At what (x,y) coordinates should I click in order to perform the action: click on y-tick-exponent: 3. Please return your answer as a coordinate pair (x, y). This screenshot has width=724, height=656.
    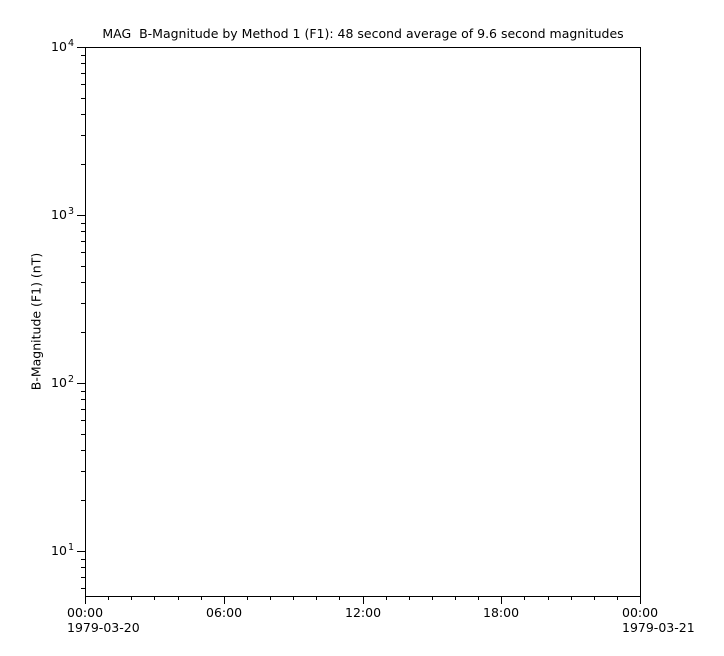
    Looking at the image, I should click on (70, 211).